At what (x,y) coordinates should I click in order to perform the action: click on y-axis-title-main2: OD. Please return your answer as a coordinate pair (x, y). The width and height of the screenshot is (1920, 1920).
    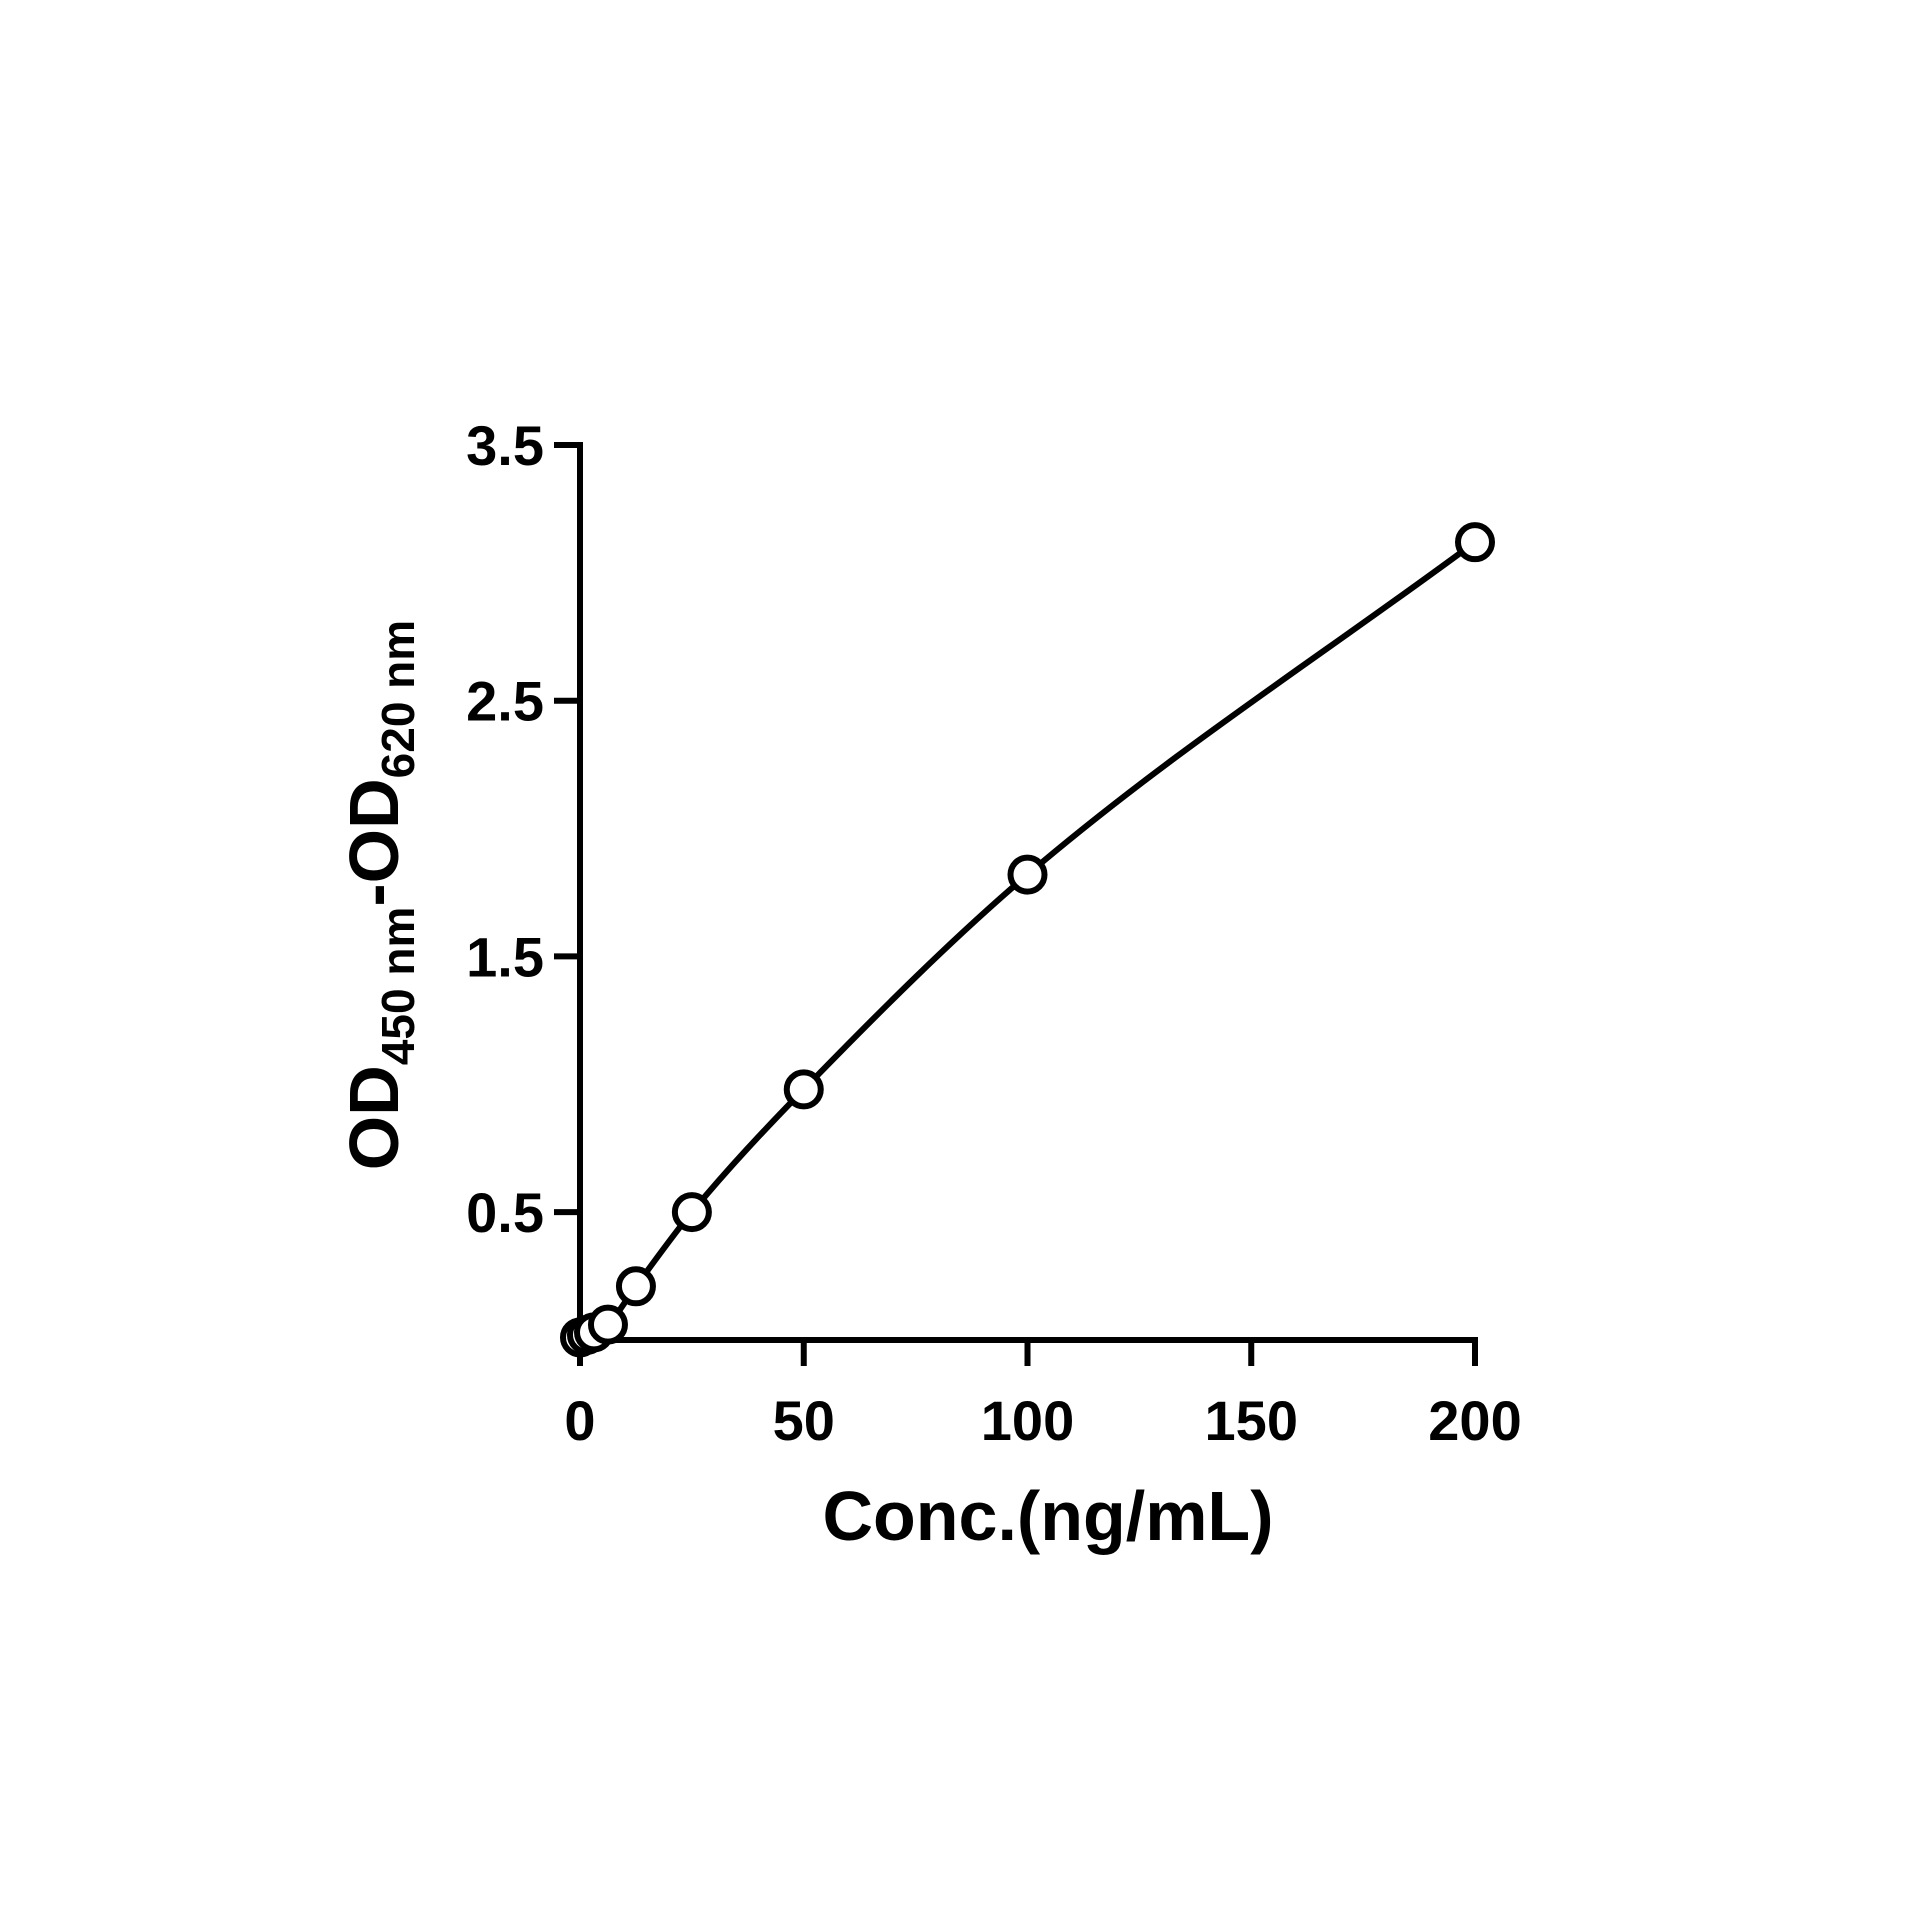
    Looking at the image, I should click on (374, 830).